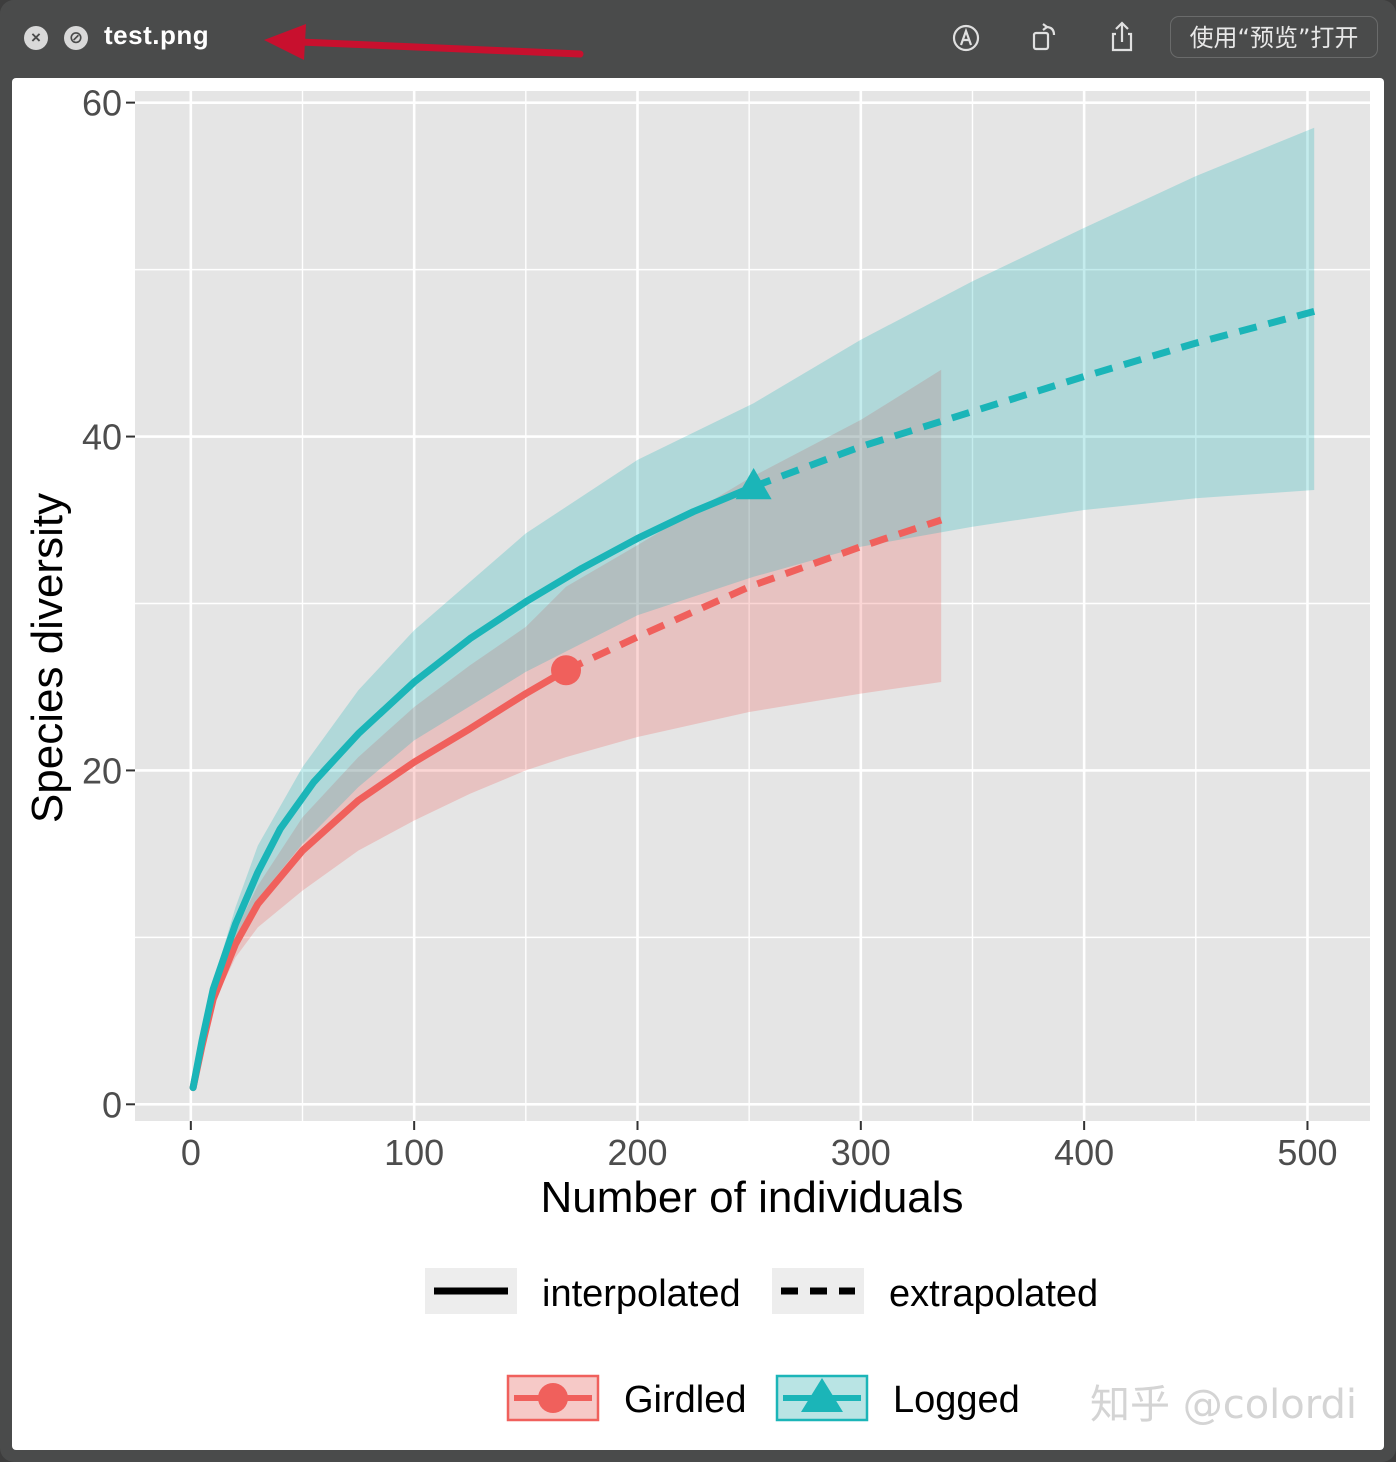  What do you see at coordinates (424, 42) in the screenshot?
I see `red-arrow-annotation` at bounding box center [424, 42].